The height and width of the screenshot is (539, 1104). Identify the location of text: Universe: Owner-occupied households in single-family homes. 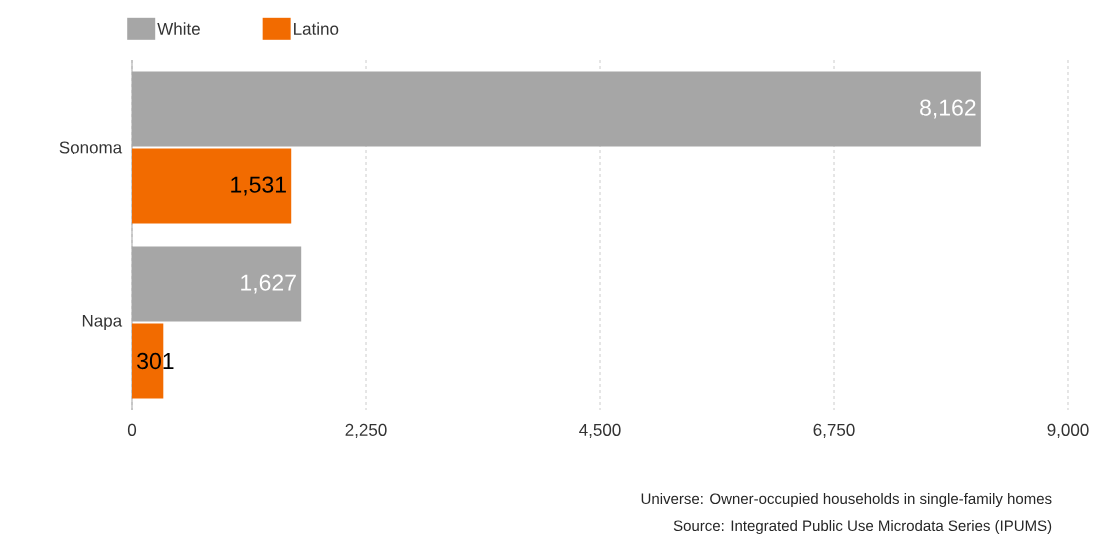
(846, 500).